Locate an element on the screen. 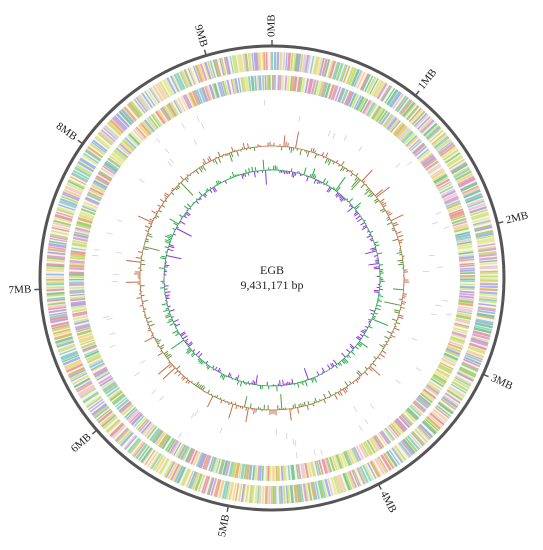  tick-label: 3MB is located at coordinates (502, 382).